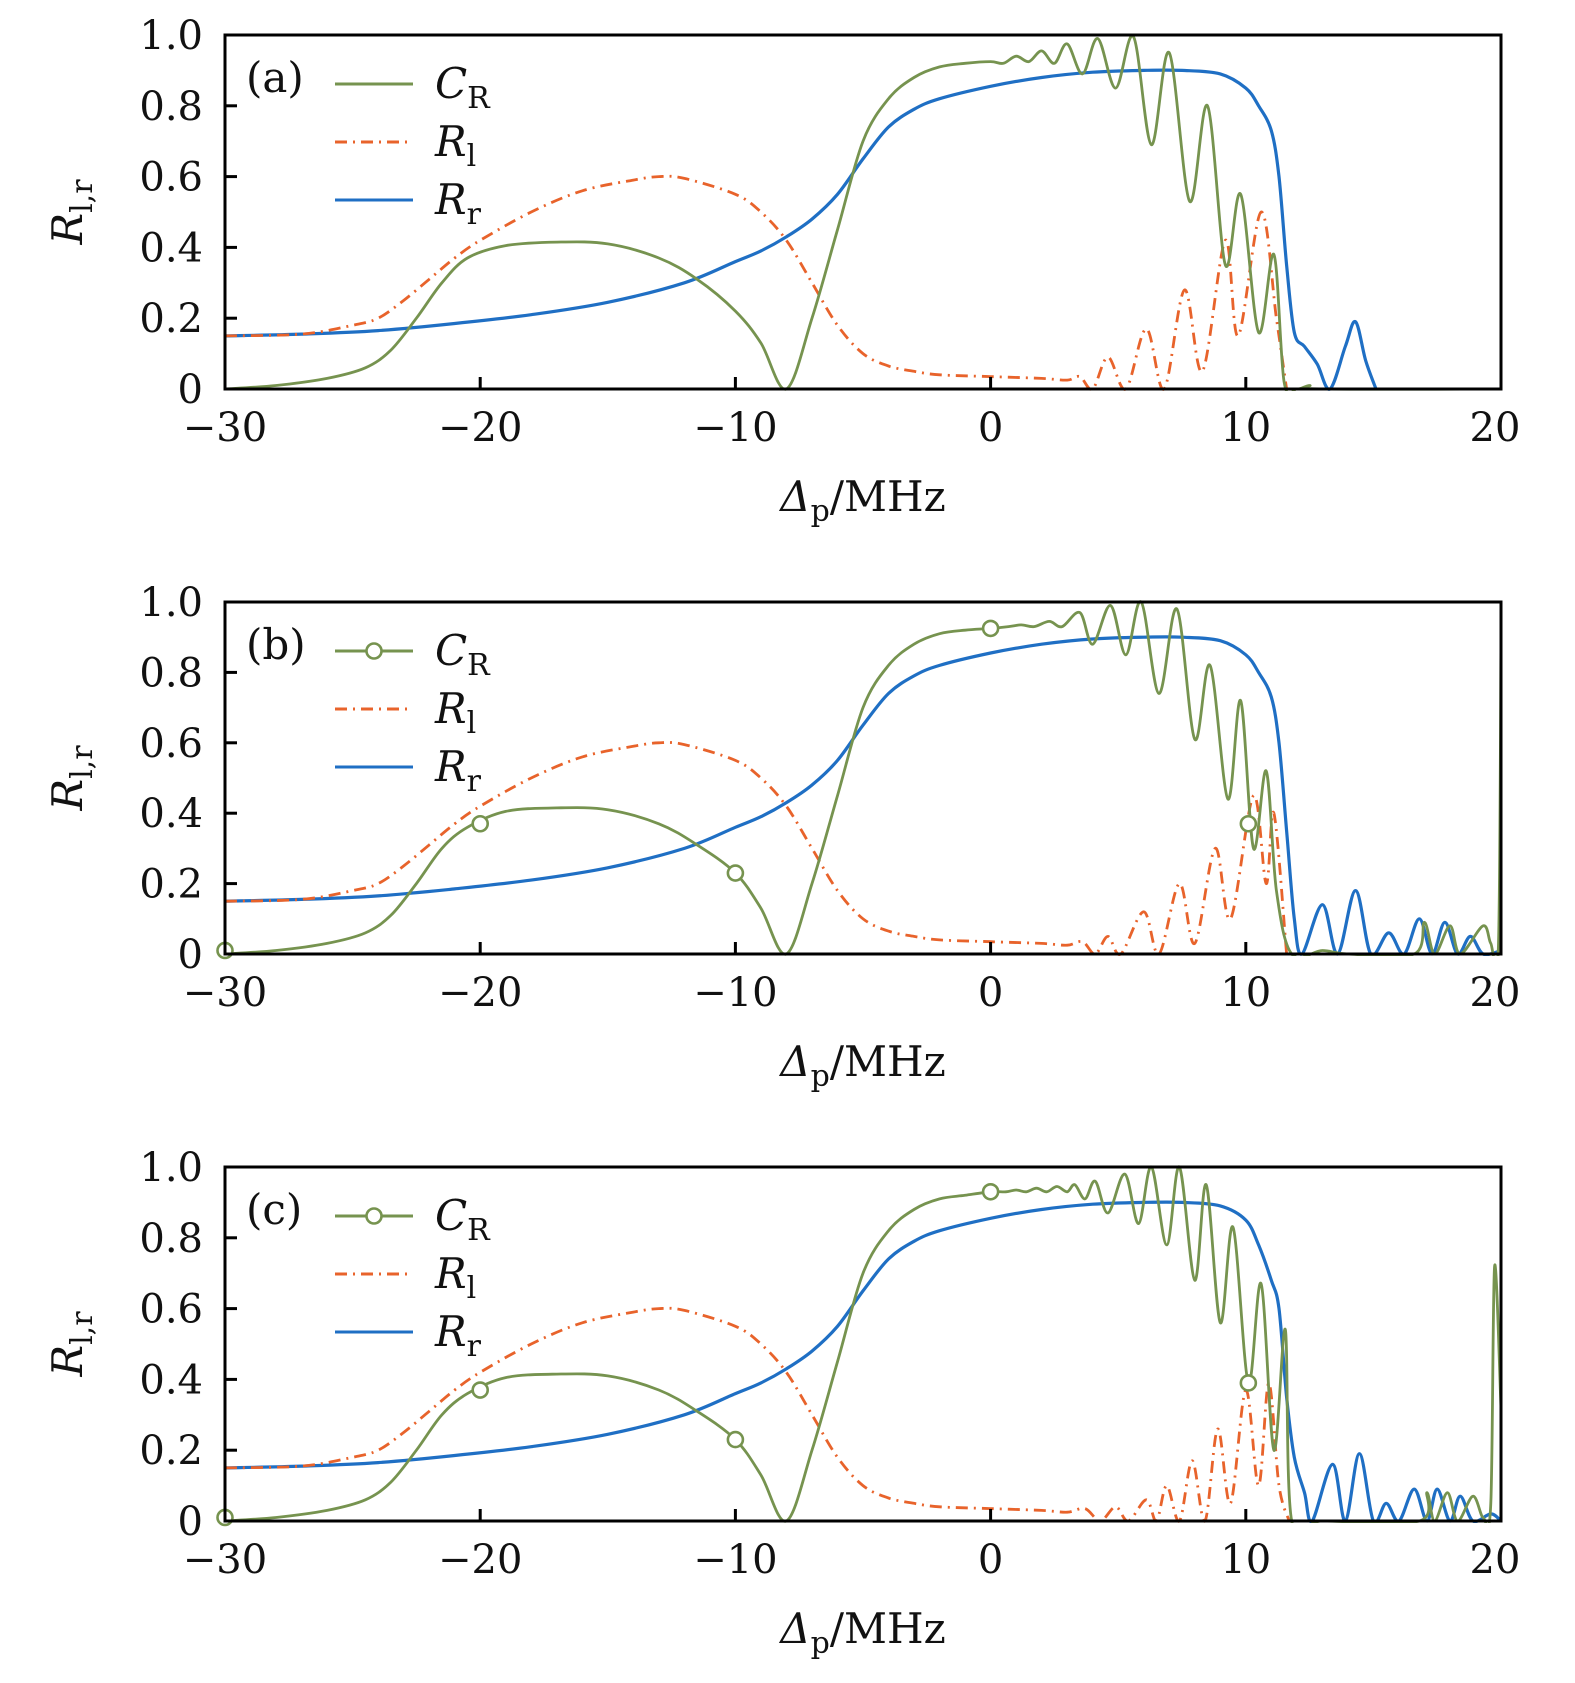 This screenshot has height=1683, width=1575. Describe the element at coordinates (171, 885) in the screenshot. I see `y-tick-label: 0.2` at that location.